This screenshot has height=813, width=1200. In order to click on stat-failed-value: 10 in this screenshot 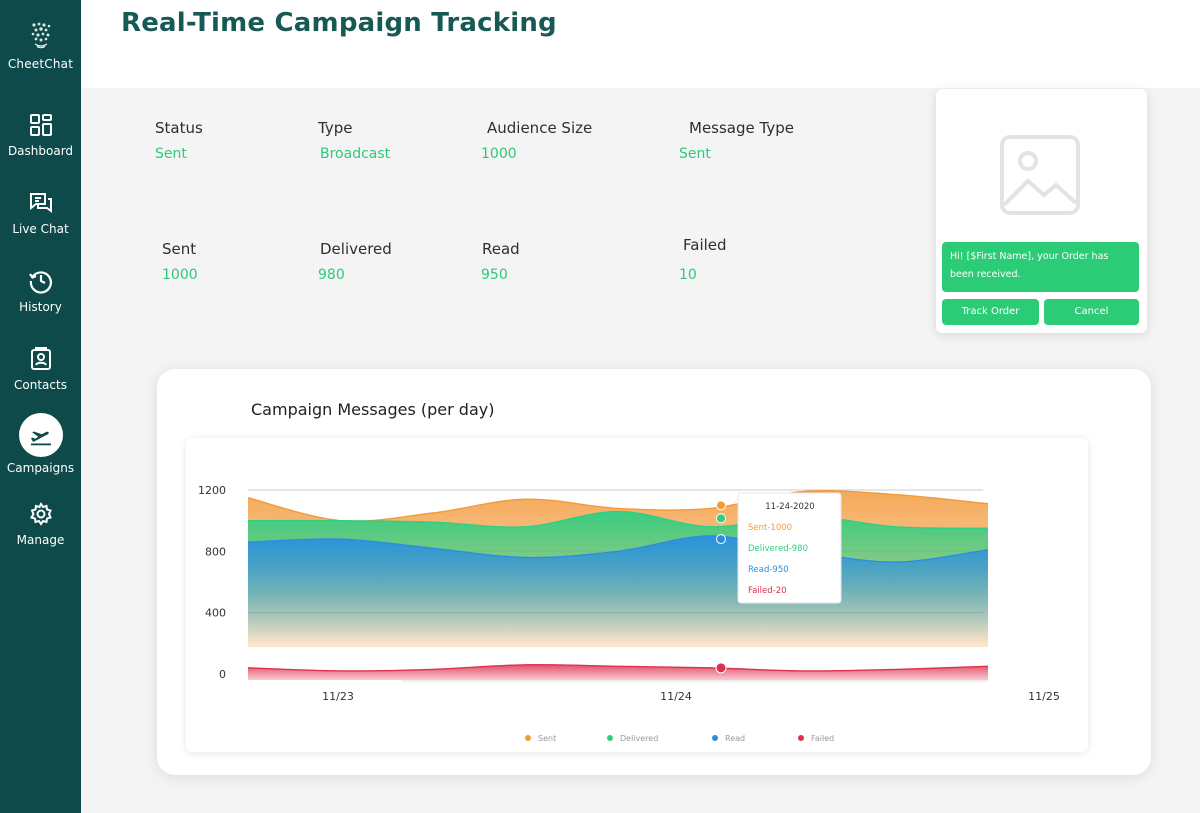, I will do `click(688, 275)`.